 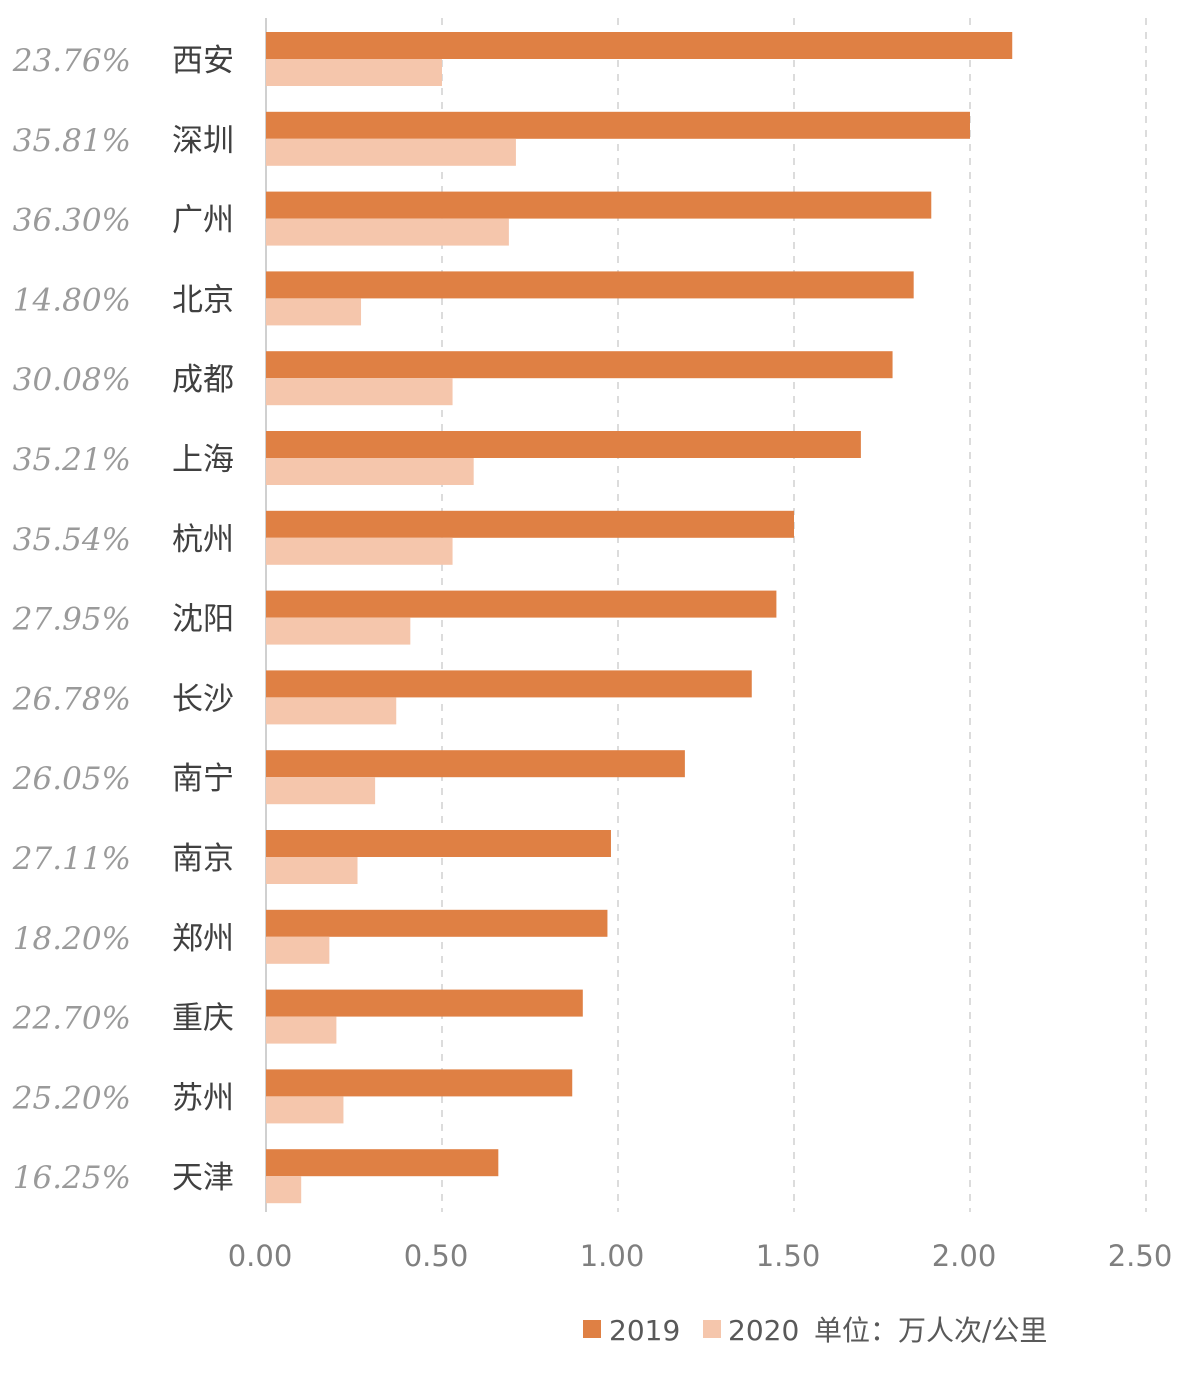 What do you see at coordinates (71, 1098) in the screenshot?
I see `percent-label: 25.20%` at bounding box center [71, 1098].